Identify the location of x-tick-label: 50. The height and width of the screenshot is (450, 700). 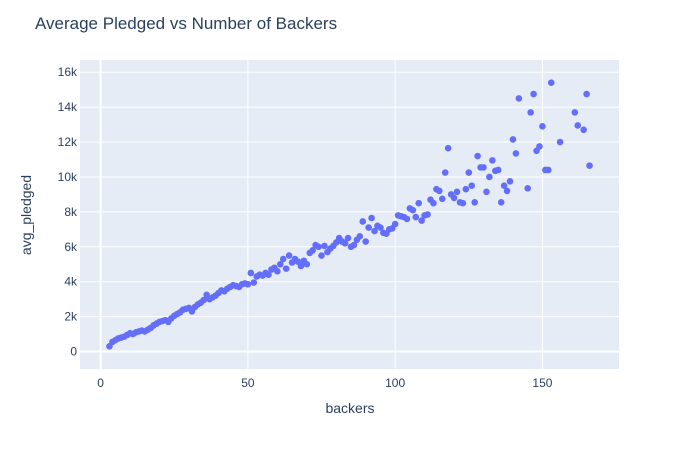
(248, 383).